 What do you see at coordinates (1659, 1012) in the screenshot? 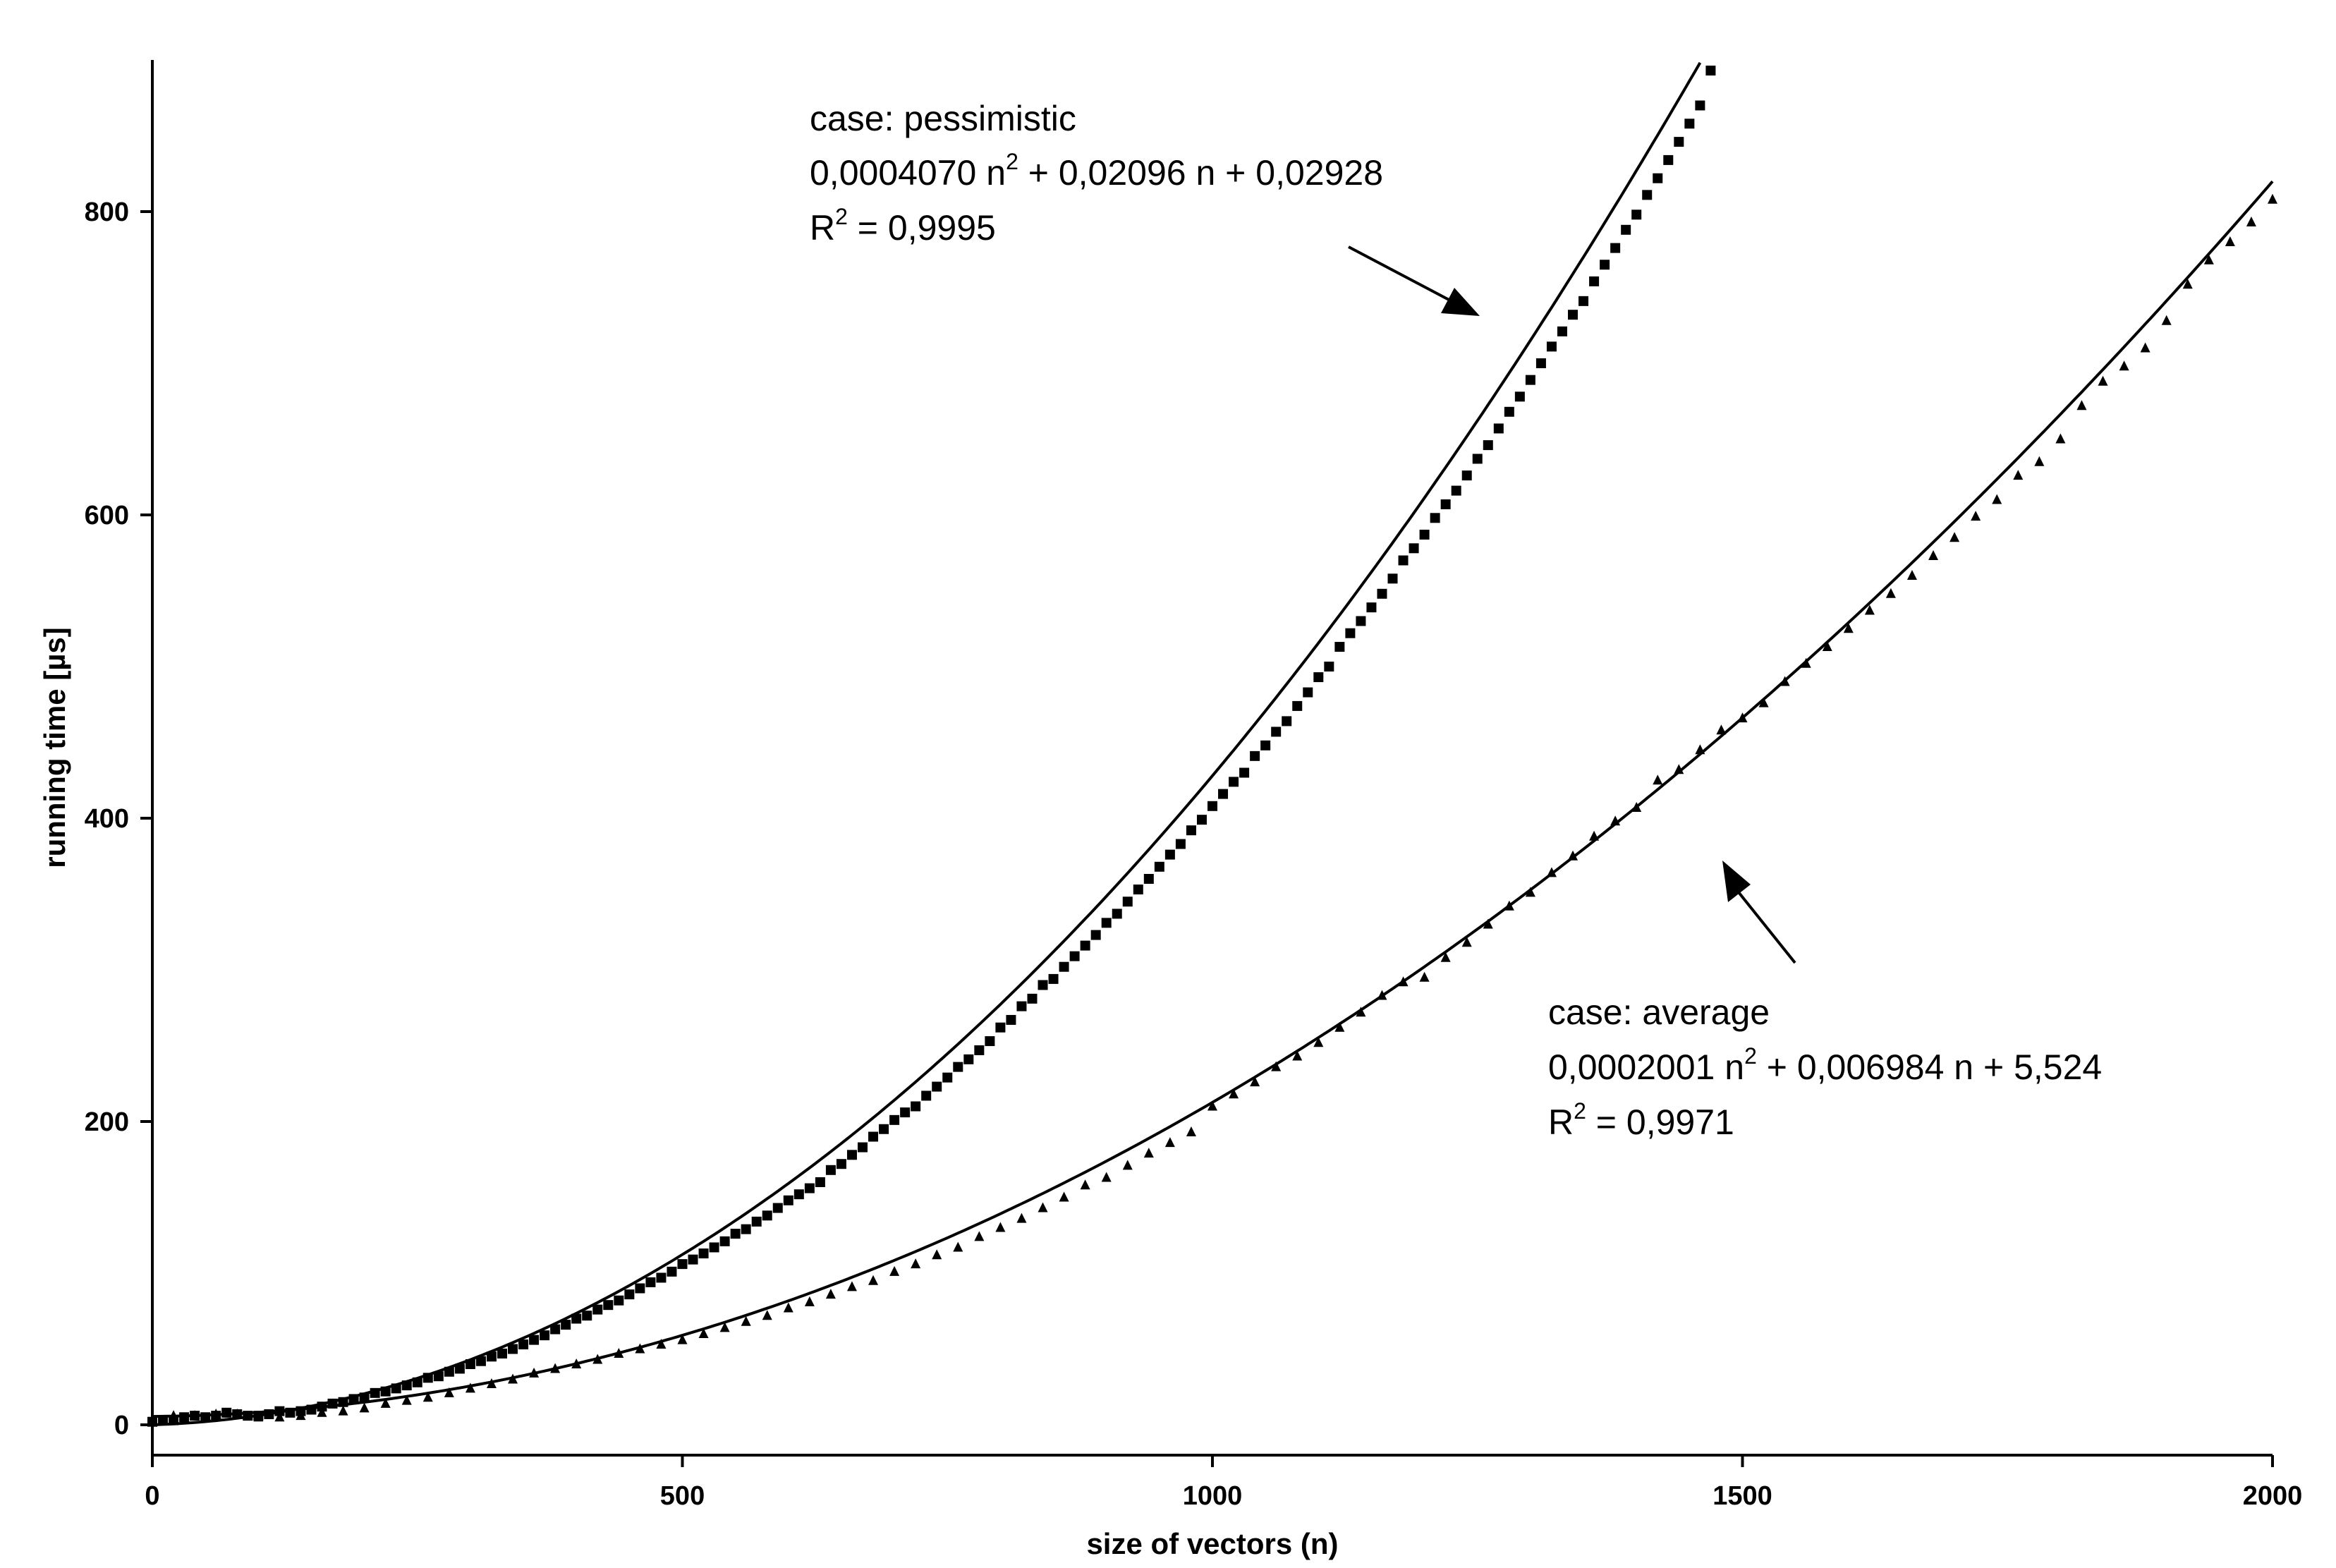
I see `annotation-average-case: case: average` at bounding box center [1659, 1012].